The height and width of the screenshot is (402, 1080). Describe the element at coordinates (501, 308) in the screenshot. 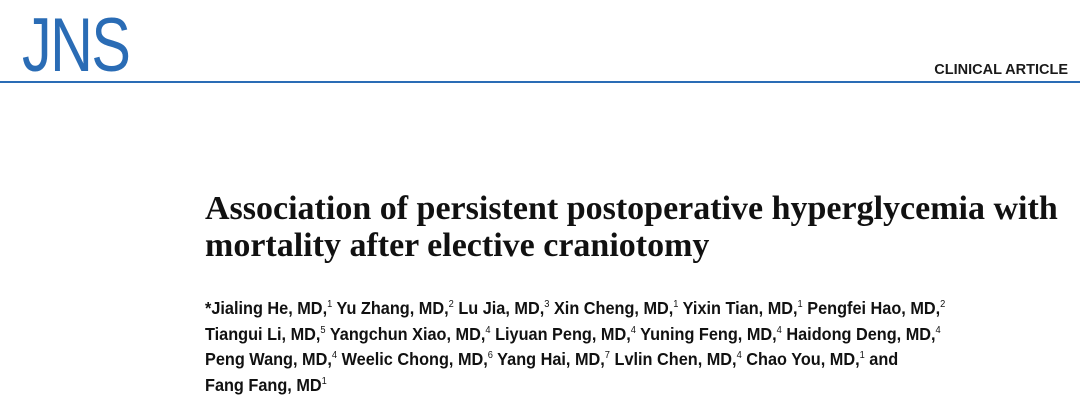

I see `author-name: Lu Jia, MD,` at that location.